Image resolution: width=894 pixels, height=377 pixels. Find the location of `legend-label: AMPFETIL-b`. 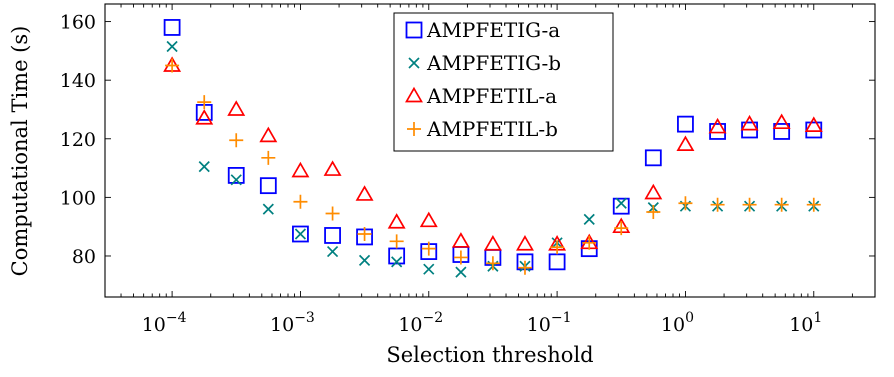

legend-label: AMPFETIL-b is located at coordinates (492, 129).